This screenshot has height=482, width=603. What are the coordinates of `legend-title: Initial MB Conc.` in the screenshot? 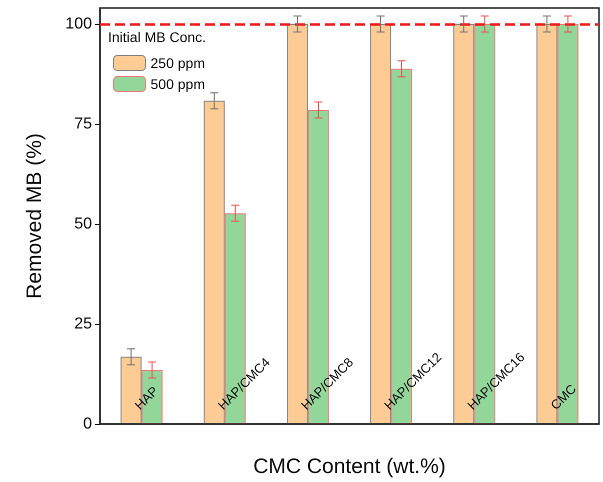 It's located at (157, 37).